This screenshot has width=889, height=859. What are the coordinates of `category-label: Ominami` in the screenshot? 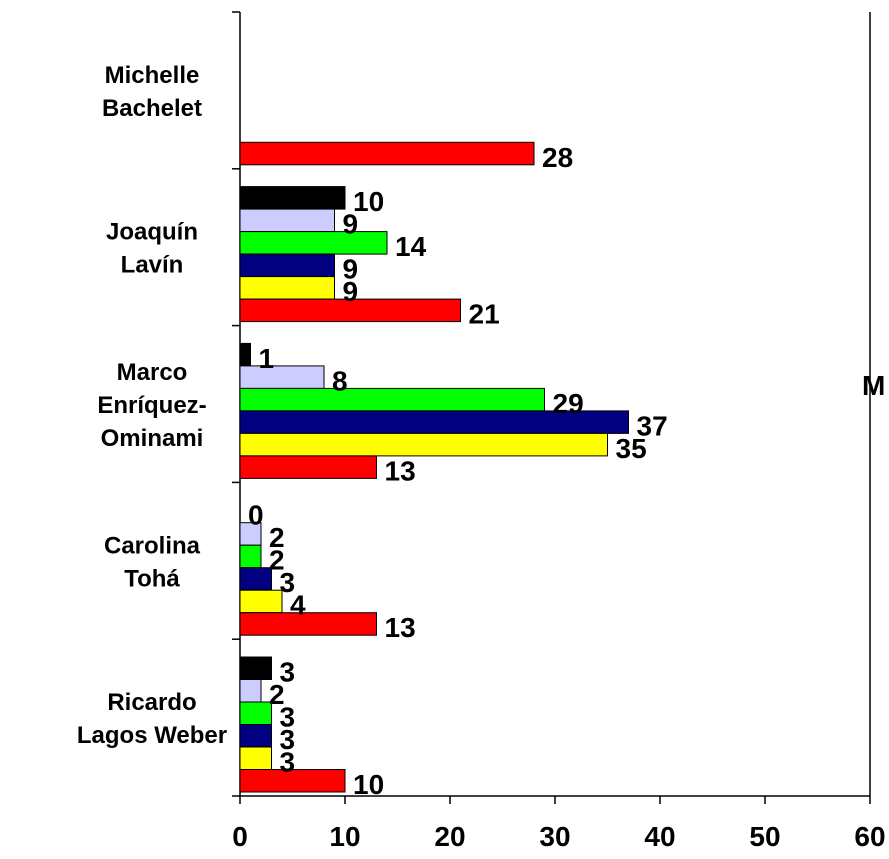 It's located at (152, 438).